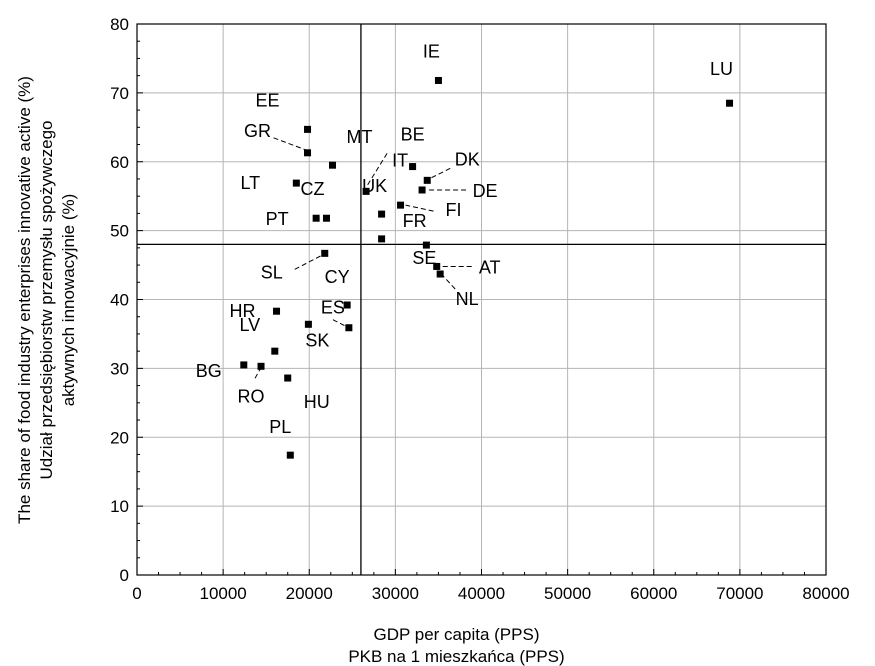 This screenshot has height=666, width=875. What do you see at coordinates (308, 153) in the screenshot?
I see `data-point-gr` at bounding box center [308, 153].